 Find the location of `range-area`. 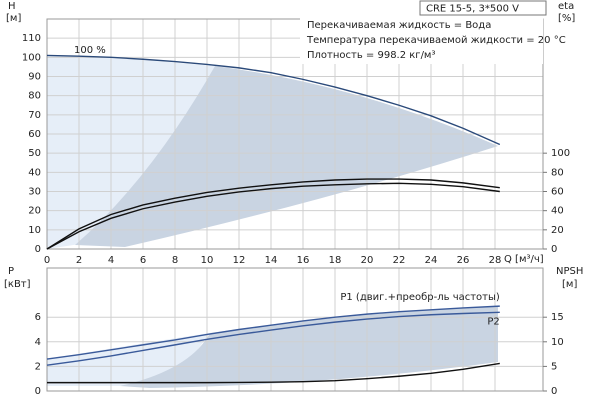

range-area is located at coordinates (309, 347).